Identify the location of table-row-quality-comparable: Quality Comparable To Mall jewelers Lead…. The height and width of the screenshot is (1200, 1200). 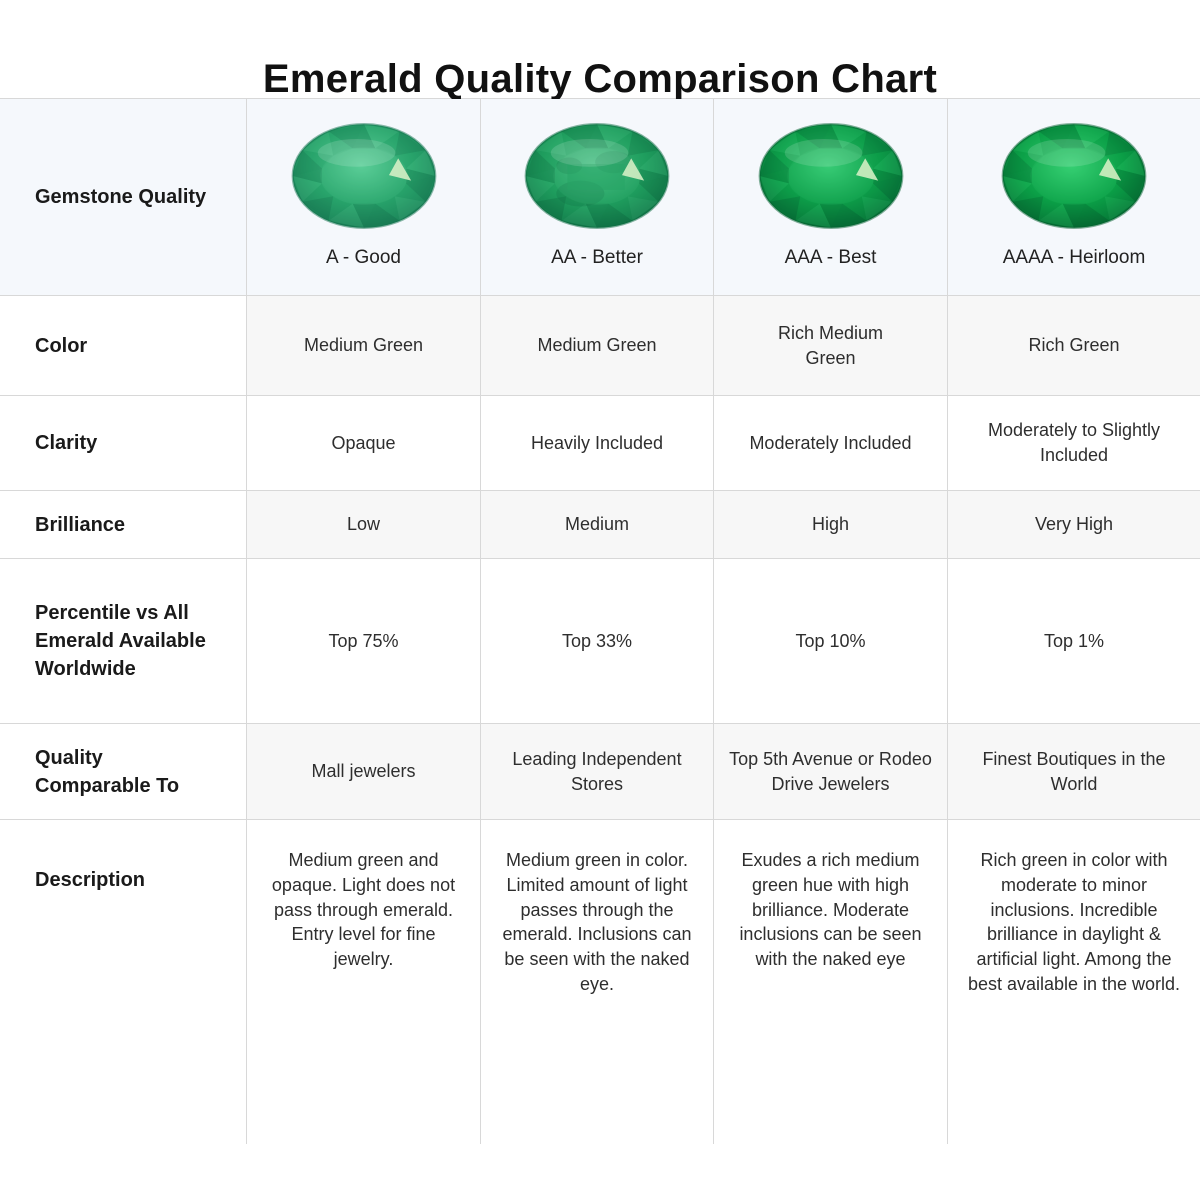
(600, 772).